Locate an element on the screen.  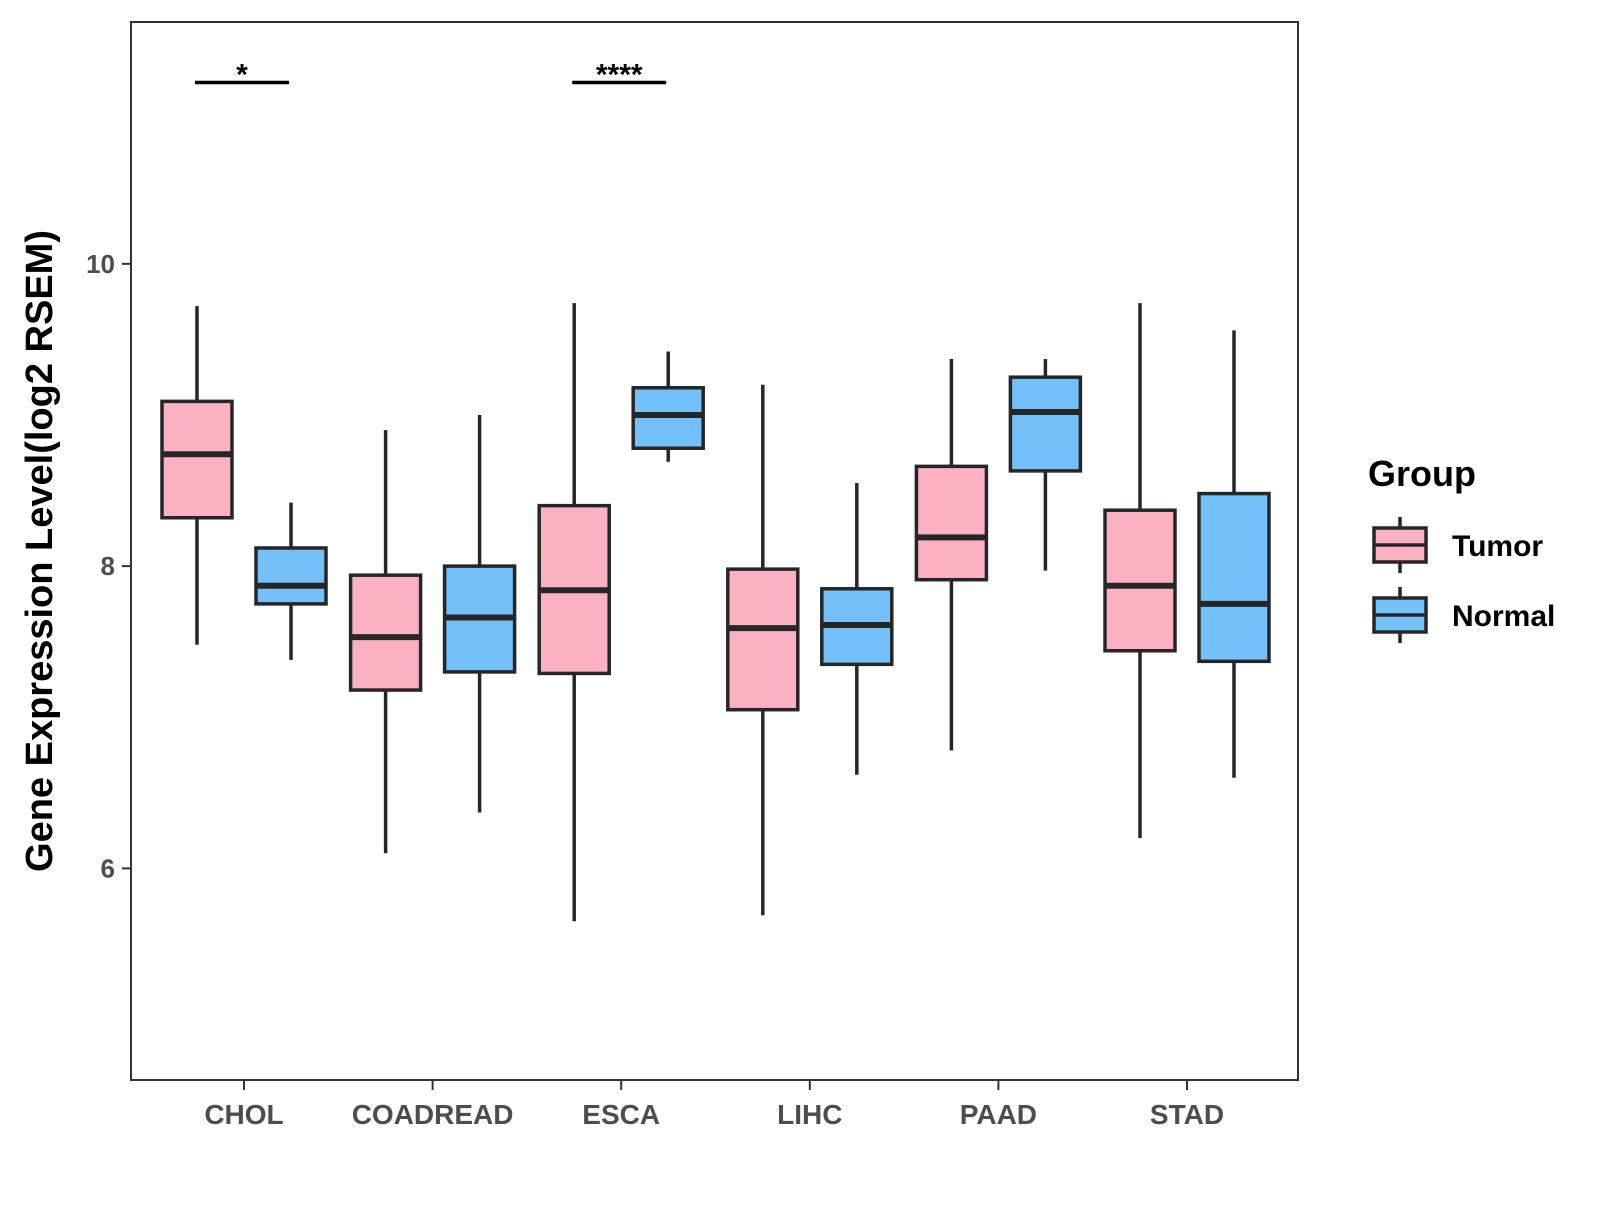
box-tumor-coadread is located at coordinates (385, 642).